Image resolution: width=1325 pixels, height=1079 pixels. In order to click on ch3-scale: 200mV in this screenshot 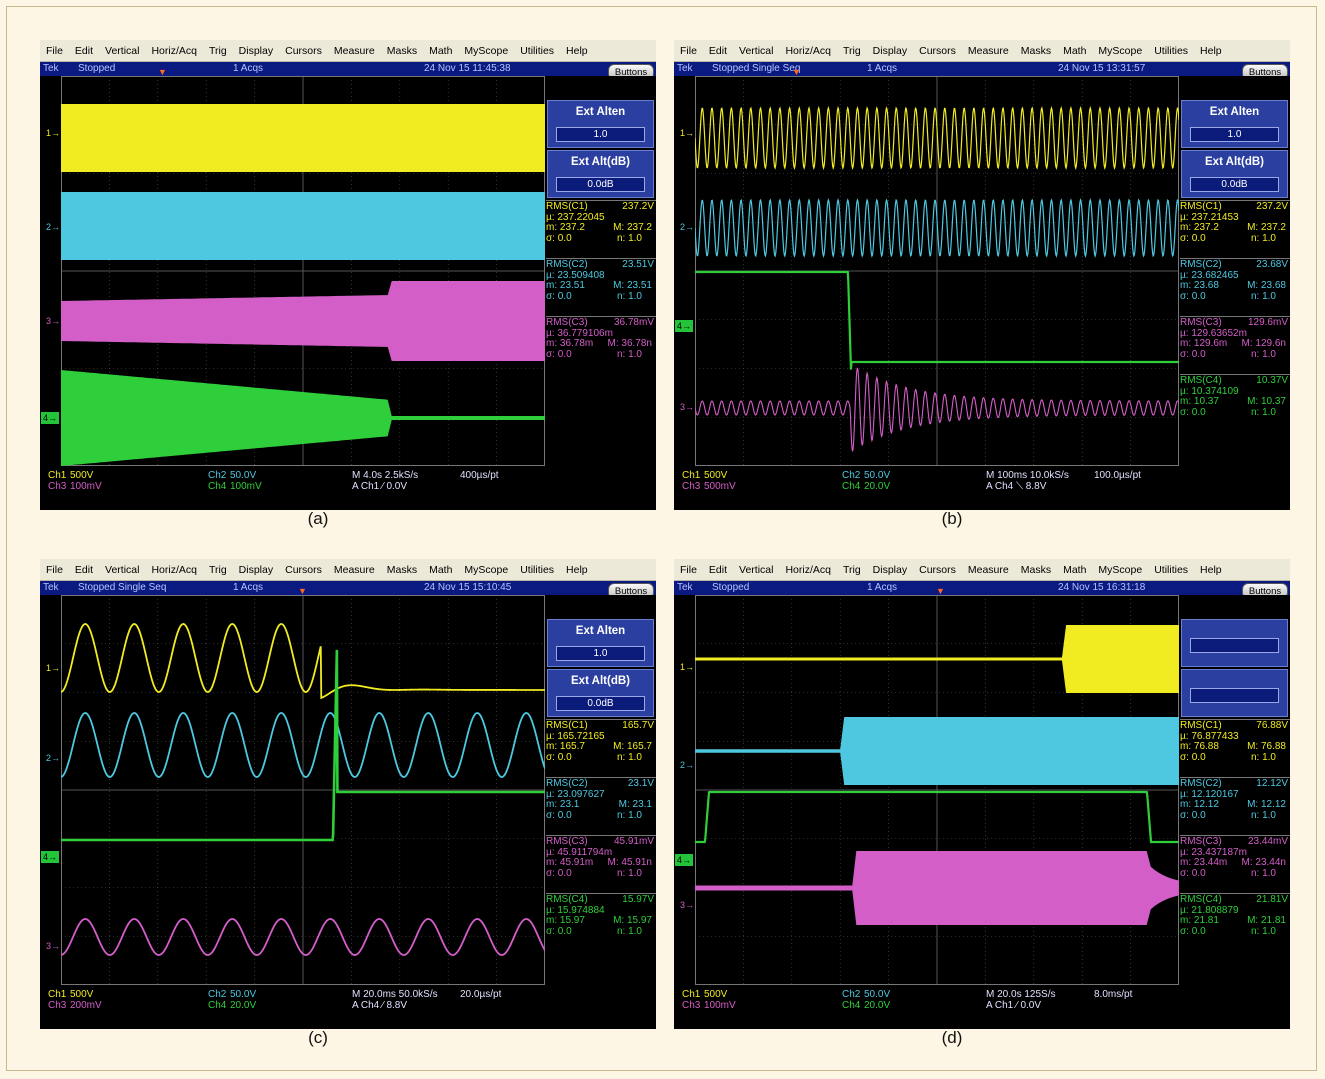, I will do `click(86, 1005)`.